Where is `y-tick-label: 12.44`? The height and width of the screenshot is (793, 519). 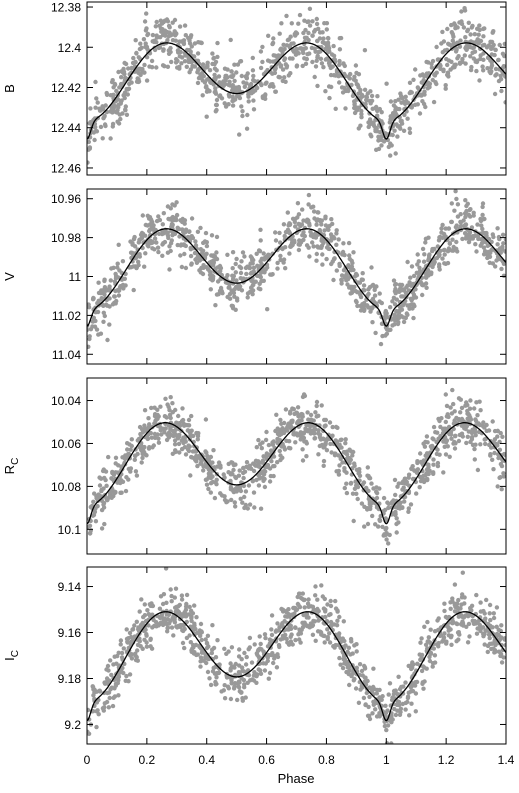
y-tick-label: 12.44 is located at coordinates (66, 128).